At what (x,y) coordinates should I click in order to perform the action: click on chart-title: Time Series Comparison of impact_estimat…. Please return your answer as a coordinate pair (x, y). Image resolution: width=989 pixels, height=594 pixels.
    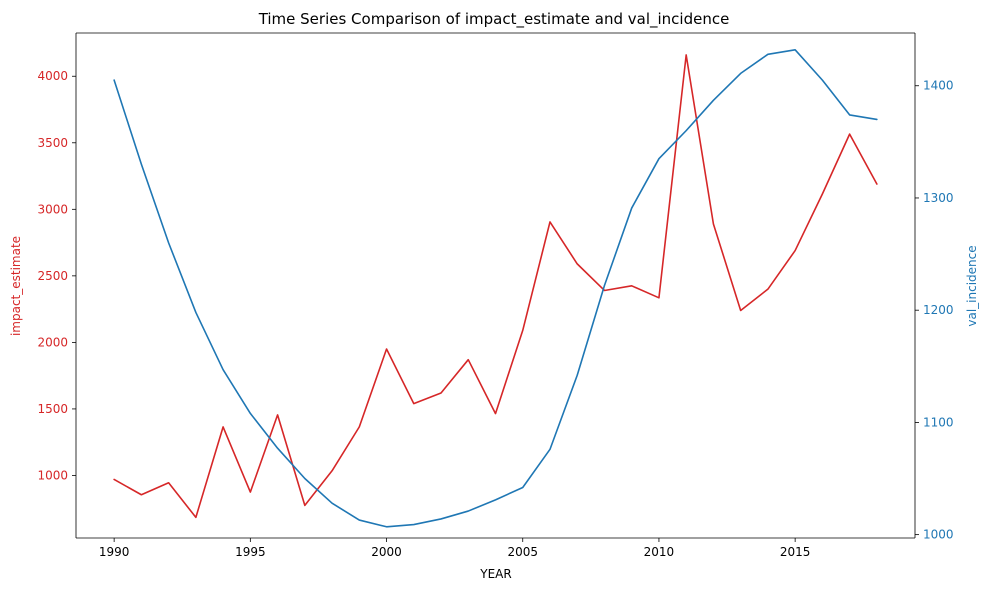
    Looking at the image, I should click on (494, 19).